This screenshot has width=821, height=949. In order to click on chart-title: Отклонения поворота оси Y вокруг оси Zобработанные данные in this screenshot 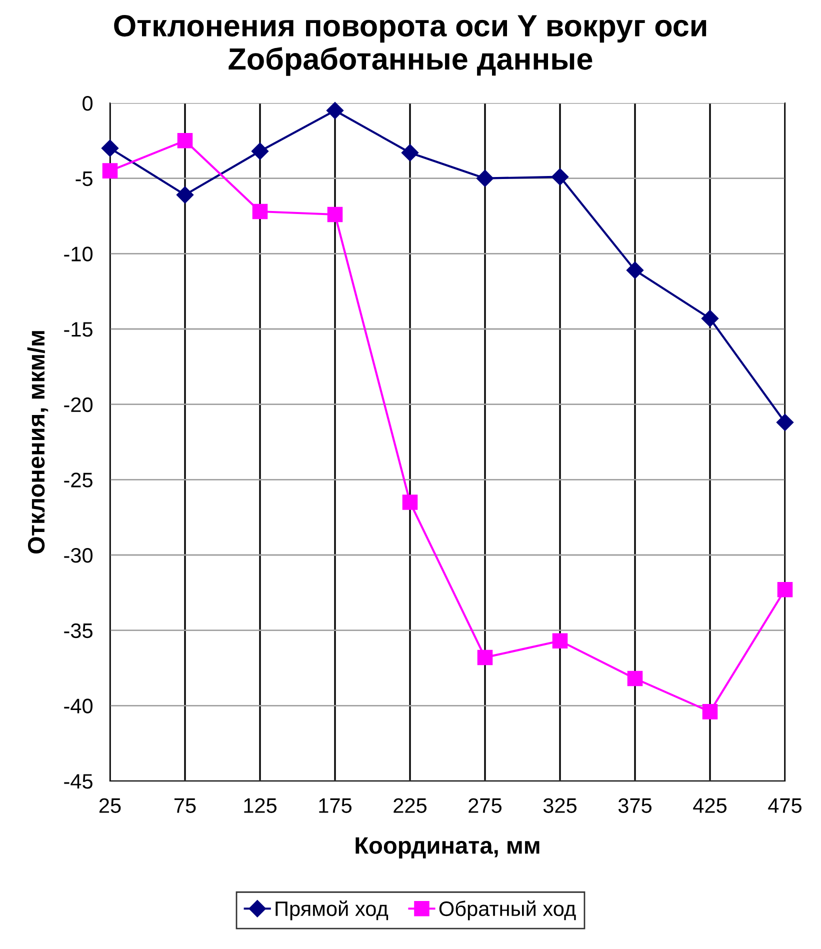, I will do `click(410, 45)`.